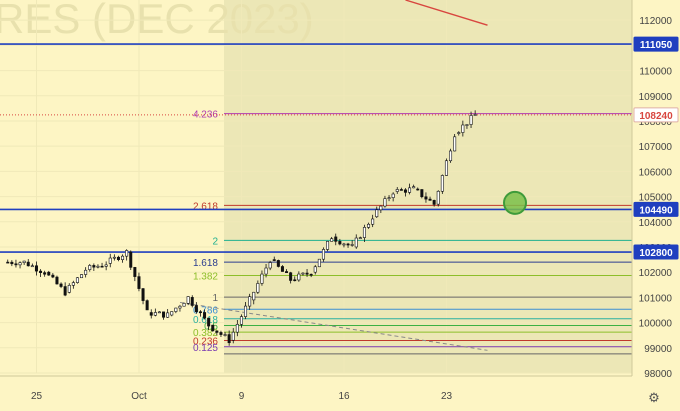  I want to click on fib-level-label: 1, so click(215, 298).